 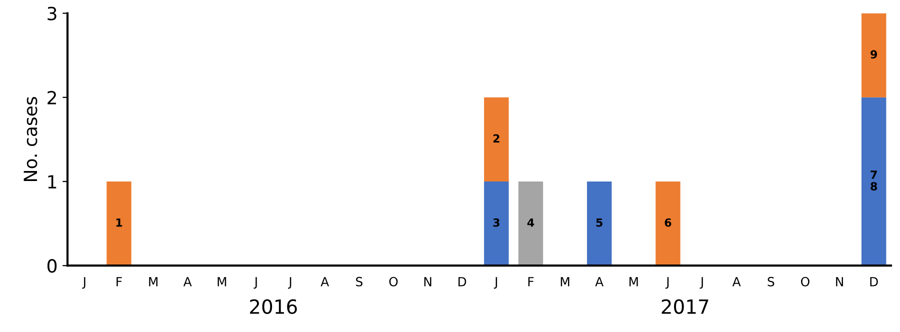 I want to click on annotation: 6, so click(x=668, y=222).